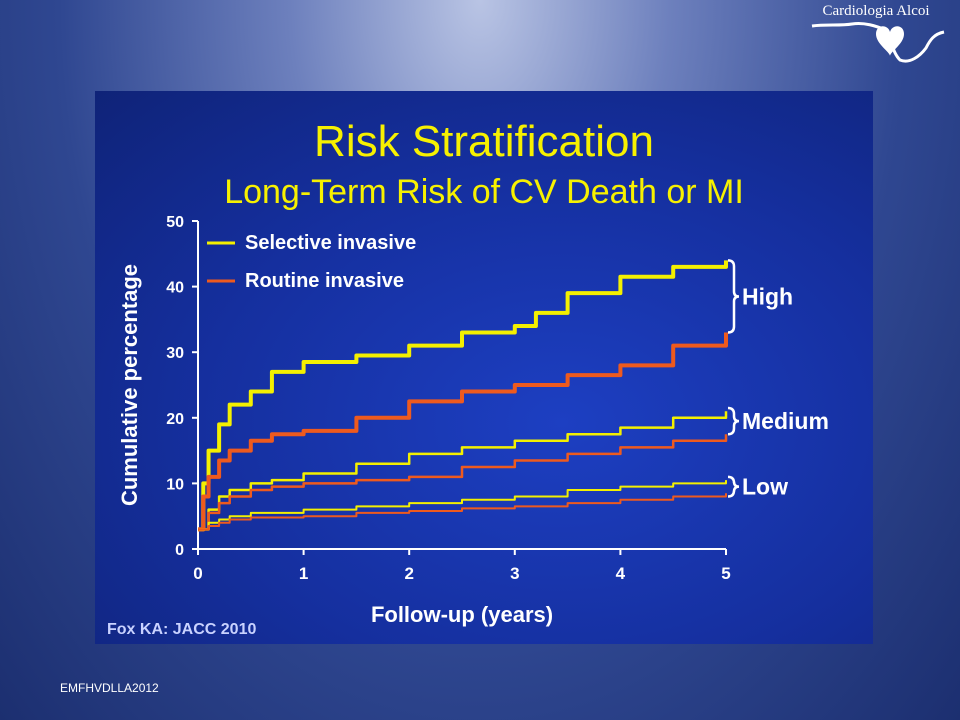  Describe the element at coordinates (733, 421) in the screenshot. I see `bracket-medium` at that location.